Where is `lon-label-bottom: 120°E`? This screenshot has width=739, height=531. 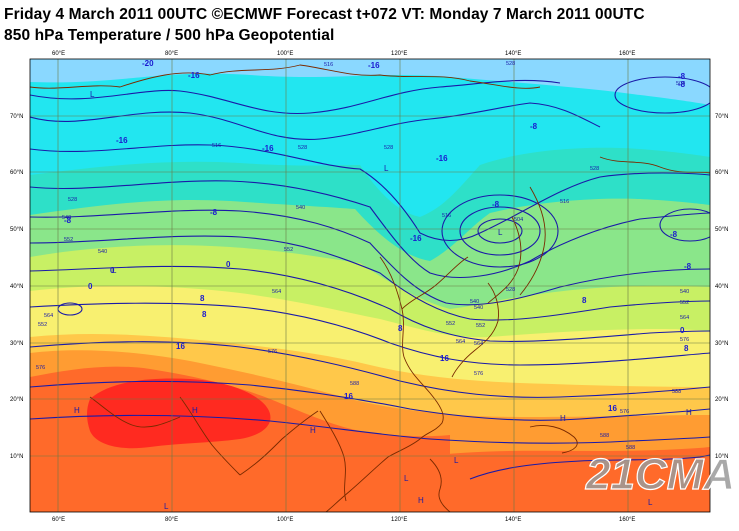
lon-label-bottom: 120°E is located at coordinates (399, 520).